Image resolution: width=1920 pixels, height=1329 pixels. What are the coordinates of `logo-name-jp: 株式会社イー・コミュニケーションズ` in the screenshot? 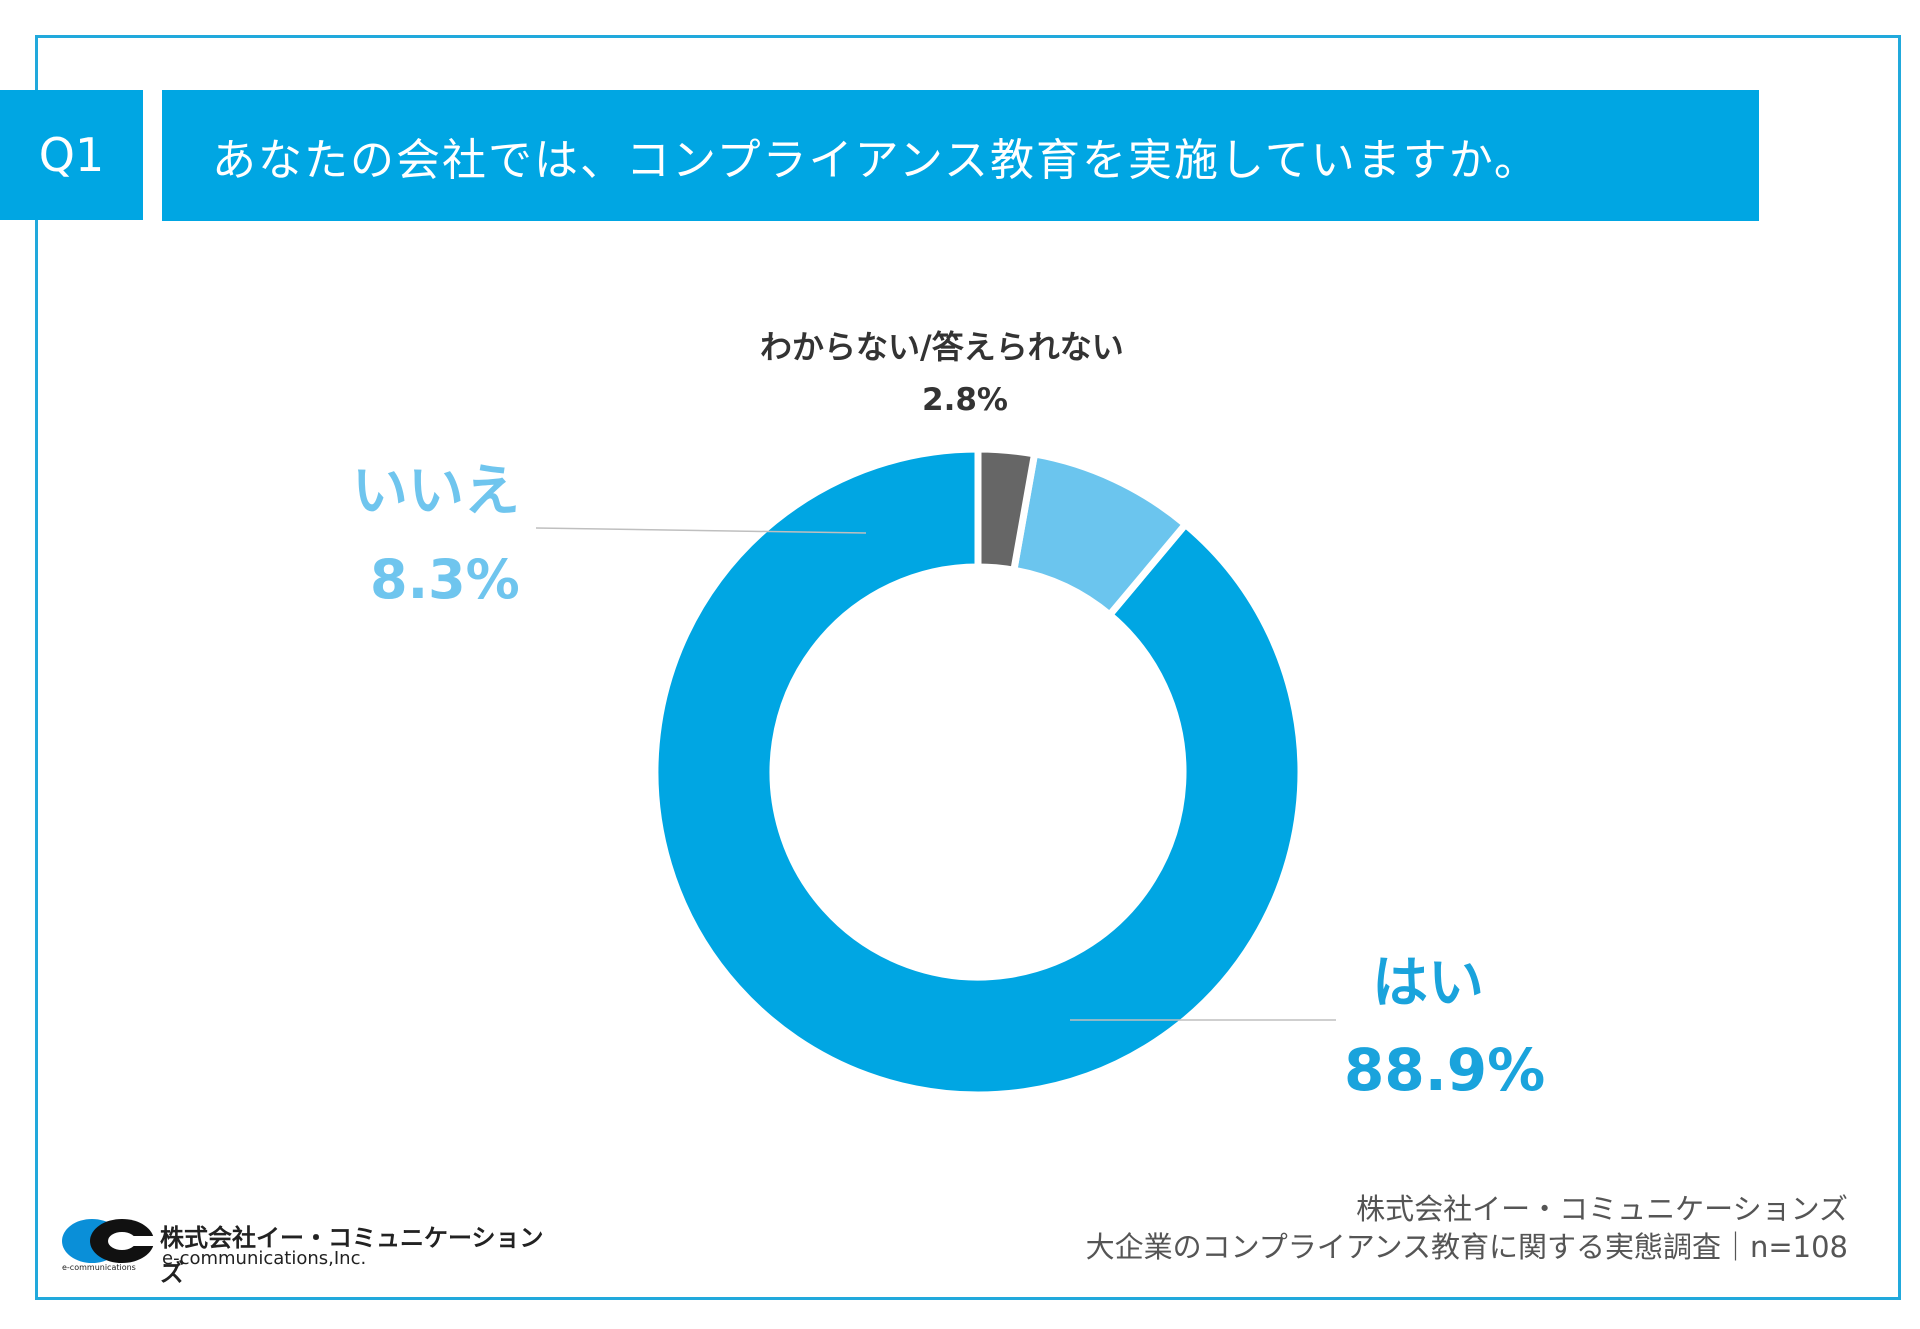 It's located at (352, 1255).